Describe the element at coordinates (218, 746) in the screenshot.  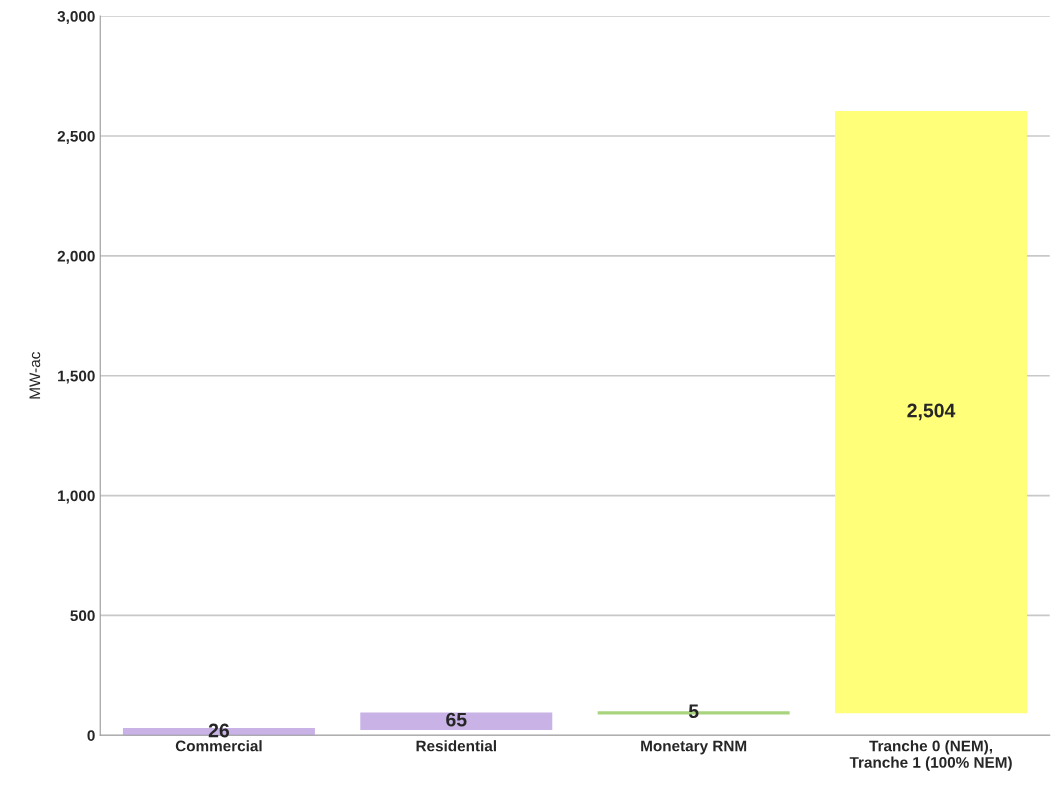
I see `x-tick-label: Commercial` at that location.